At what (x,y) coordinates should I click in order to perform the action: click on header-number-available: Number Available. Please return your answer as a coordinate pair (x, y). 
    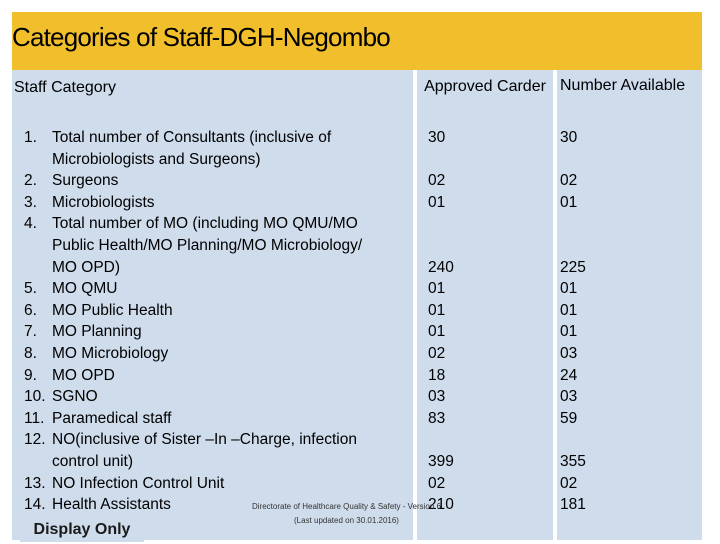
    Looking at the image, I should click on (623, 85).